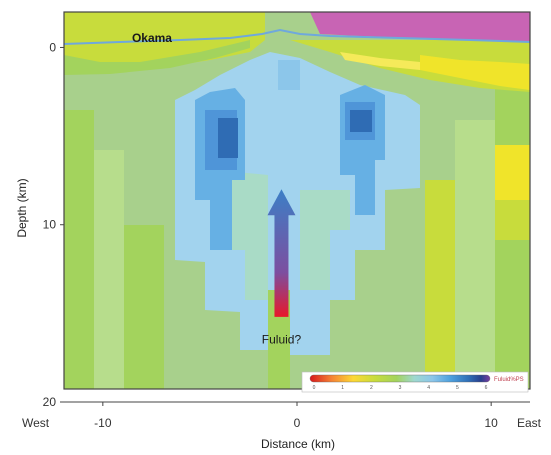 The height and width of the screenshot is (455, 551). I want to click on summit-patch, so click(289, 75).